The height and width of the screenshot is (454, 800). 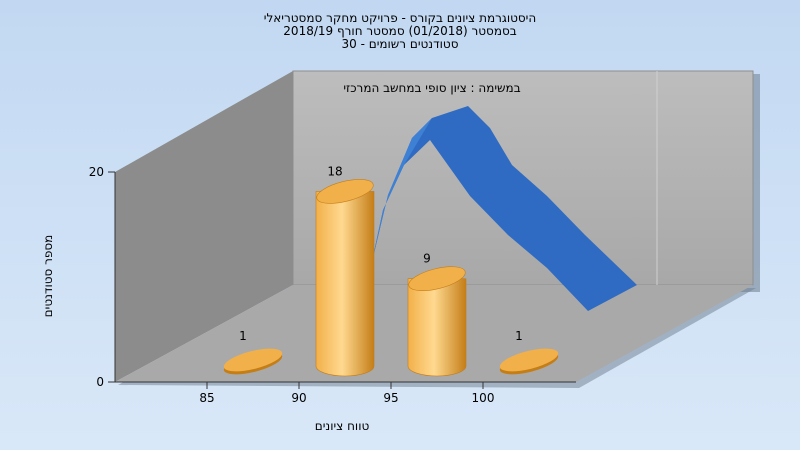 I want to click on x-axis-label: טווח ציונים, so click(x=342, y=426).